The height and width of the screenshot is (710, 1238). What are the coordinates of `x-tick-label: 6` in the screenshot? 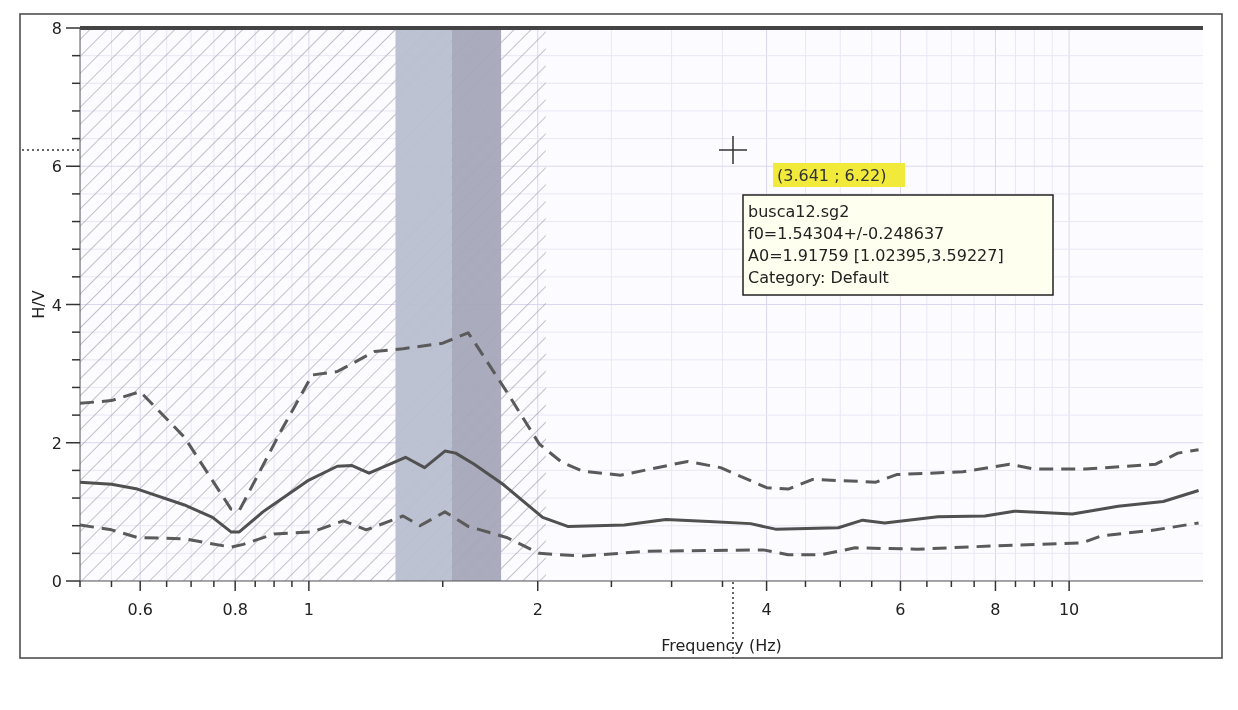 It's located at (900, 609).